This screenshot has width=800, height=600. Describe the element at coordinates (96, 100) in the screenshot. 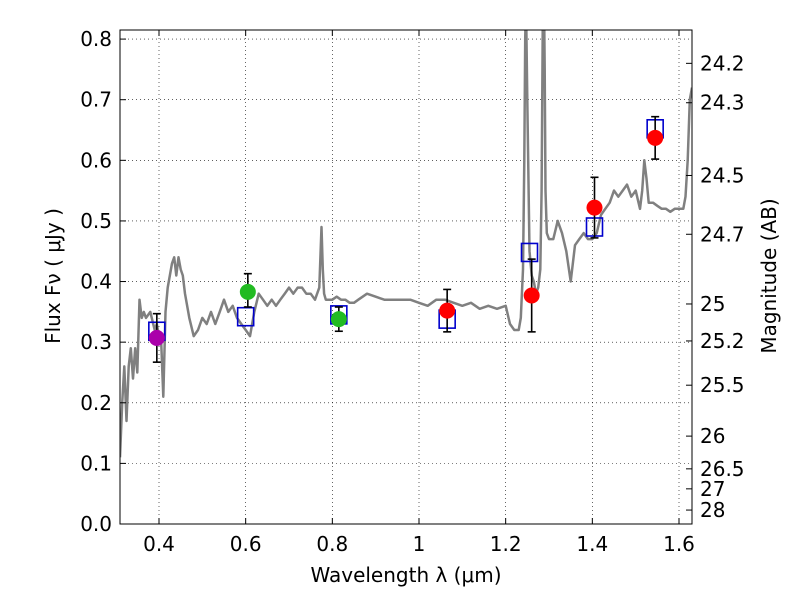

I see `y-tick-label: 0.7` at that location.